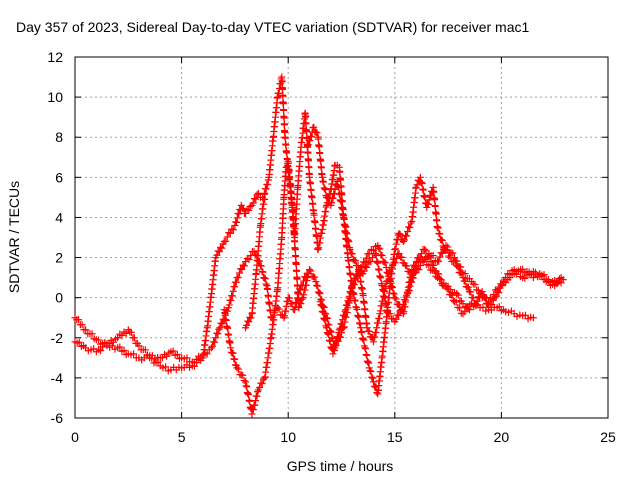  Describe the element at coordinates (57, 378) in the screenshot. I see `y-tick-label: -4` at that location.